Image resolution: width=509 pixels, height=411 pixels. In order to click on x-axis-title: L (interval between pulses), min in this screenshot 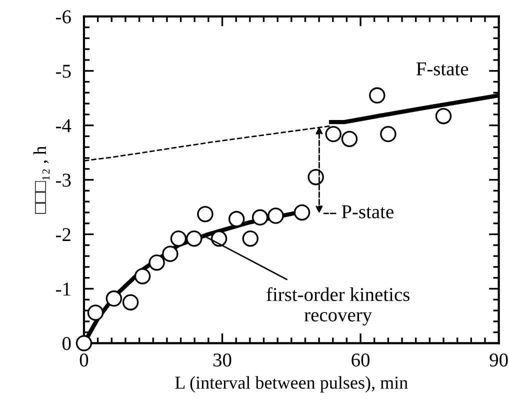, I will do `click(291, 384)`.